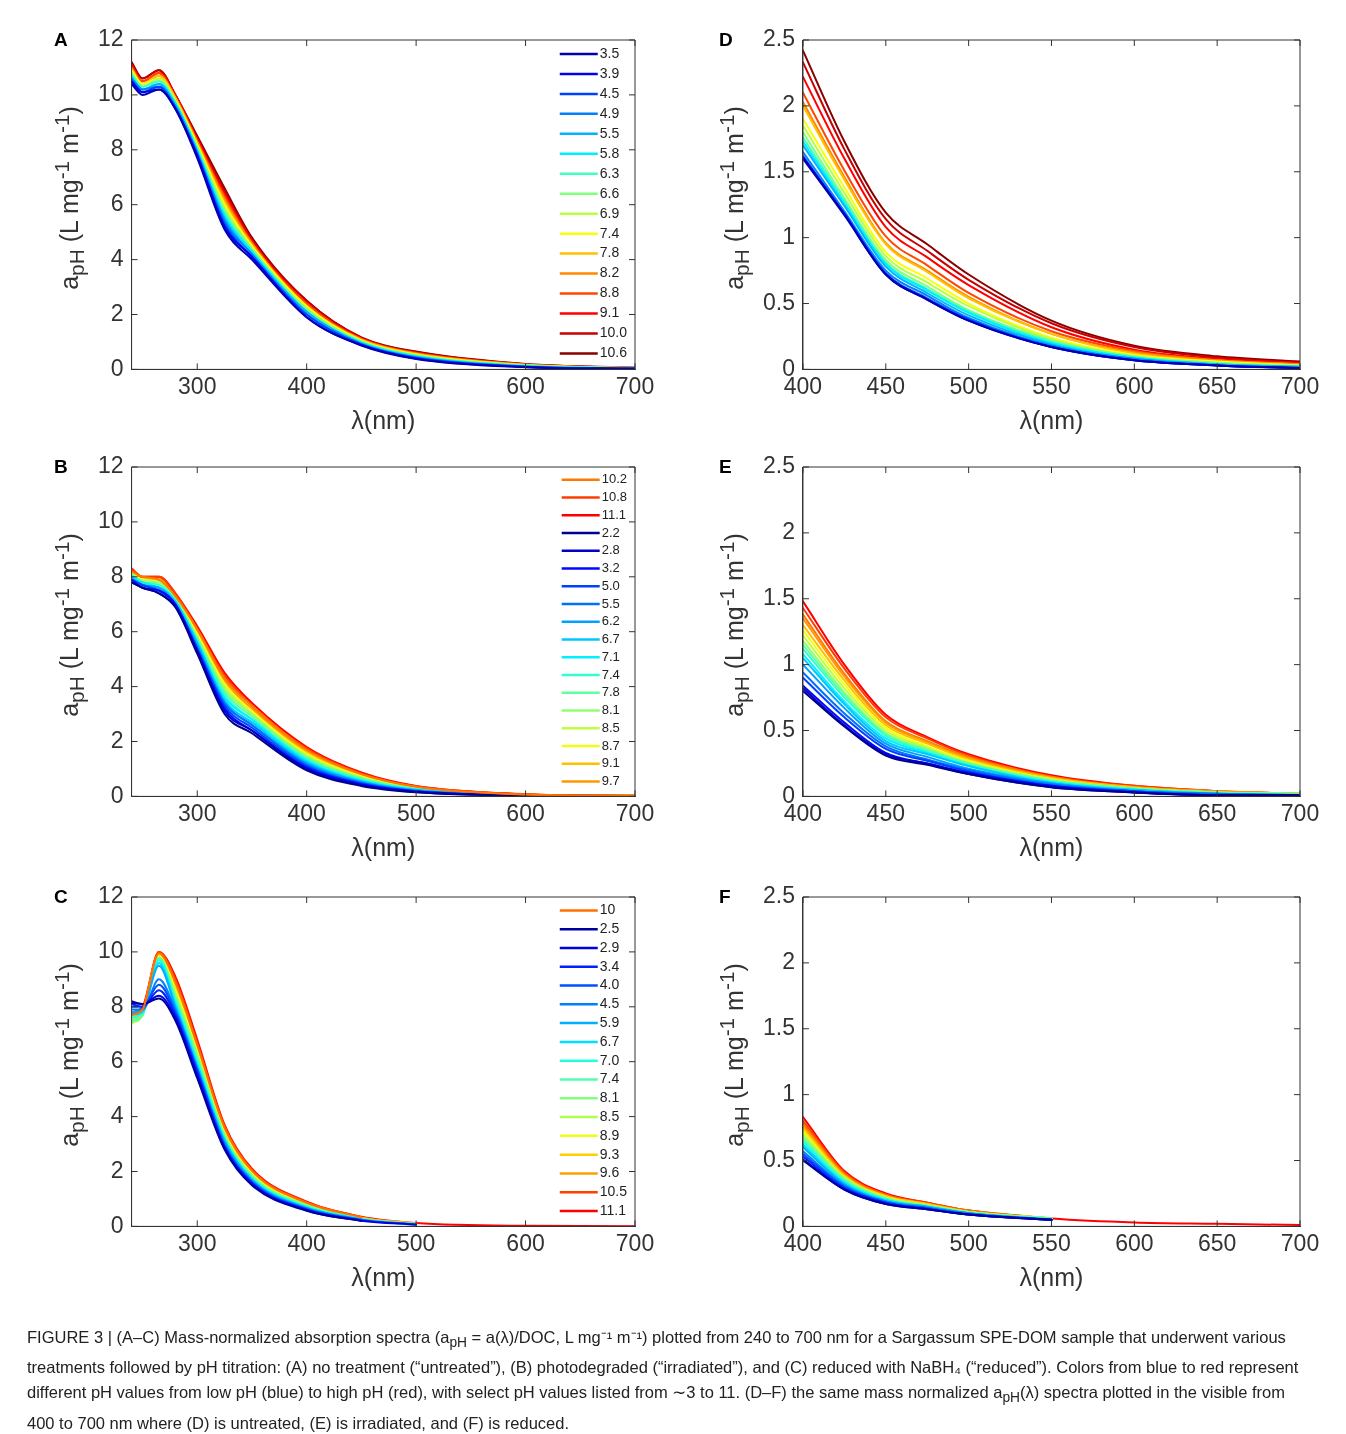 Image resolution: width=1346 pixels, height=1434 pixels. Describe the element at coordinates (110, 950) in the screenshot. I see `y-tick-label: 10` at that location.